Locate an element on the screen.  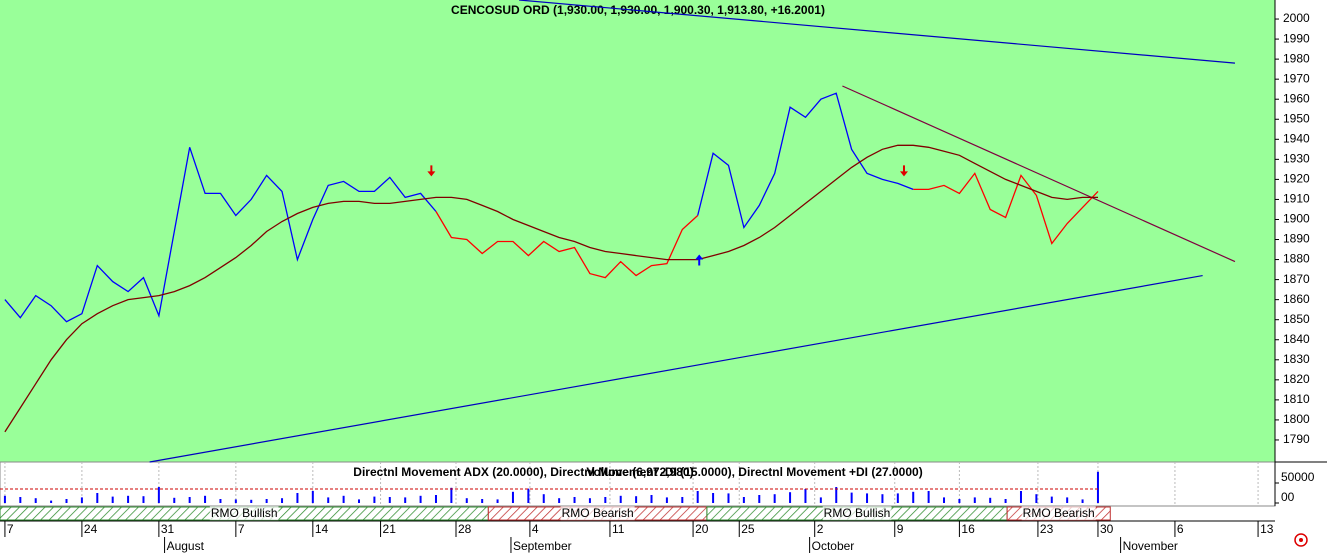
y-tick-label: 1860 is located at coordinates (1296, 299).